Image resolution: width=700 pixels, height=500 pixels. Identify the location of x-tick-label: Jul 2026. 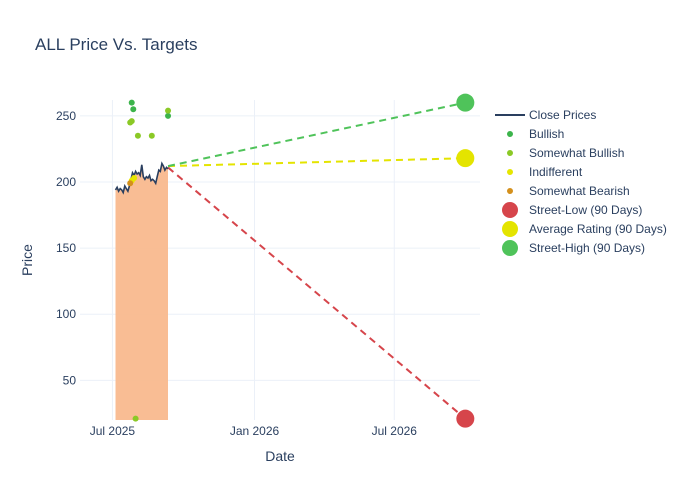
(395, 431).